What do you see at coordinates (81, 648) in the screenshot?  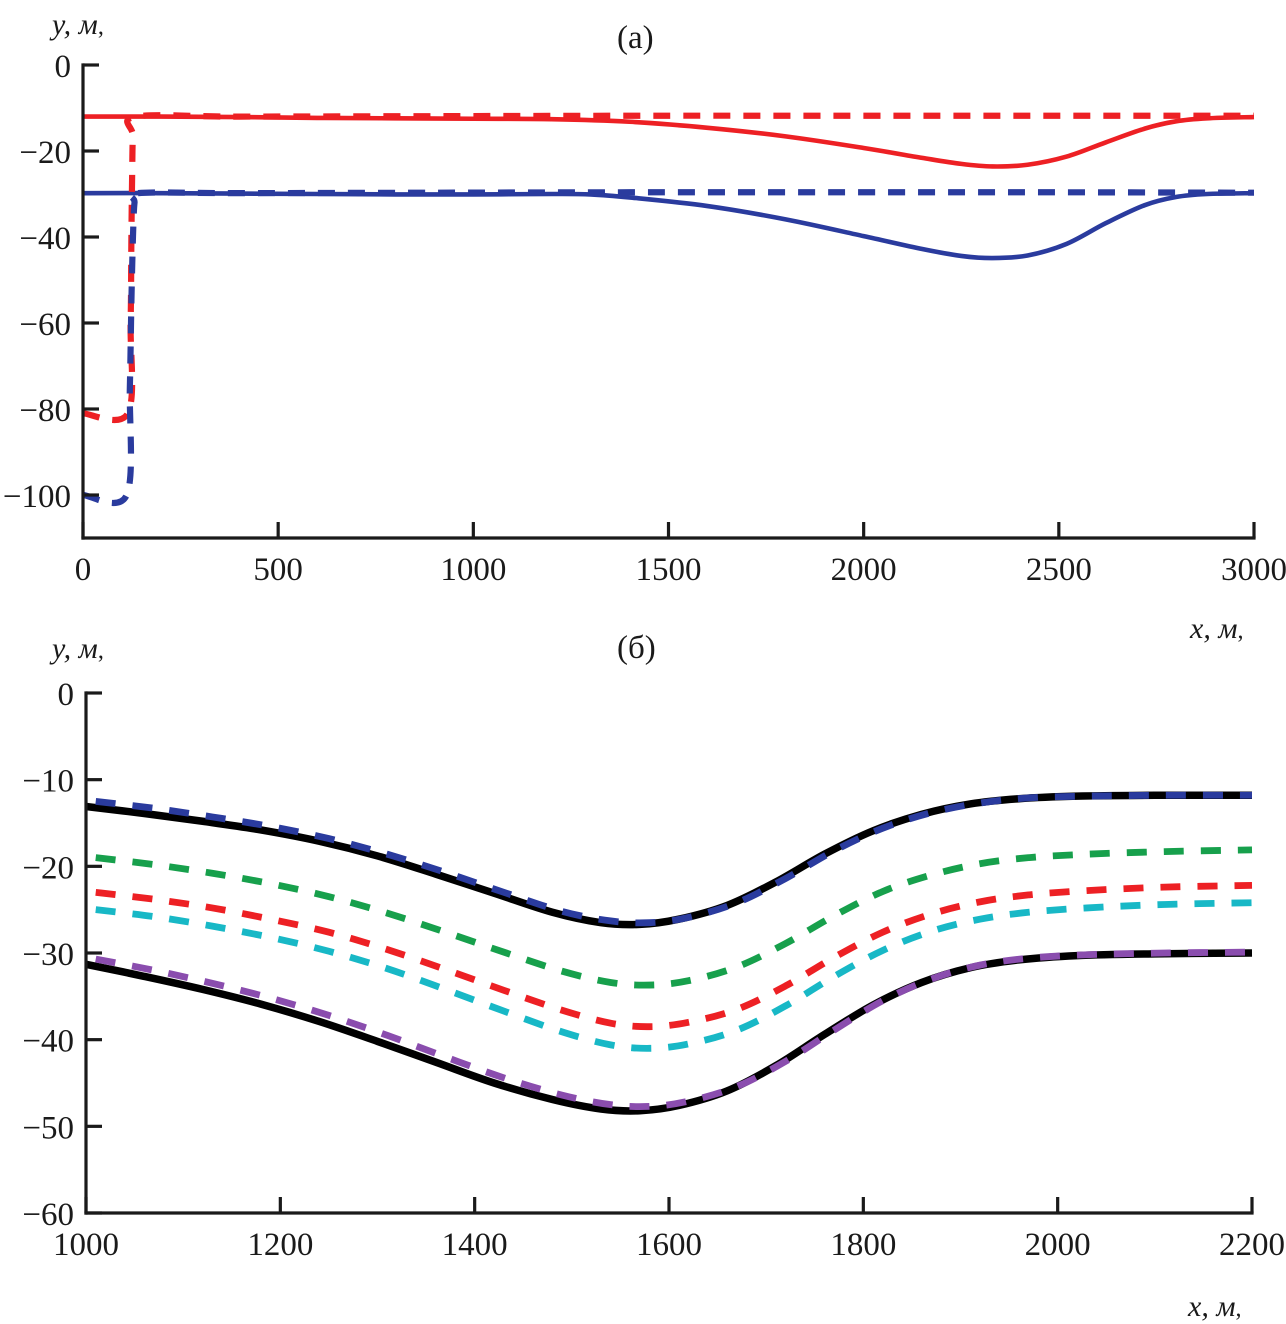 I see `panel-b-ylabel: y, м,` at bounding box center [81, 648].